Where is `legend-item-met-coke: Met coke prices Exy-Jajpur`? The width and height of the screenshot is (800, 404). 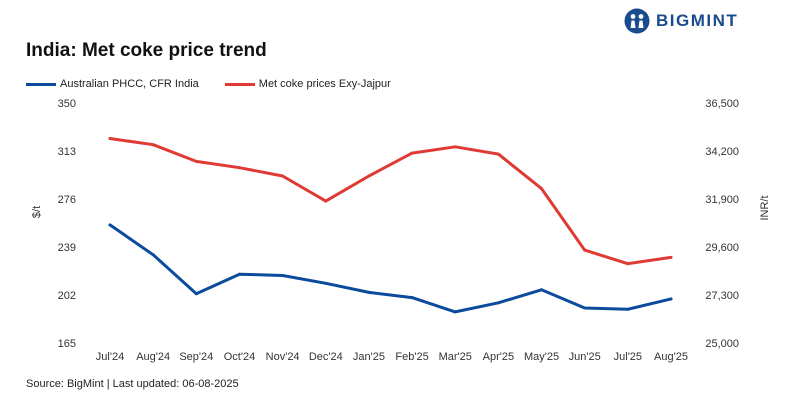 legend-item-met-coke: Met coke prices Exy-Jajpur is located at coordinates (307, 84).